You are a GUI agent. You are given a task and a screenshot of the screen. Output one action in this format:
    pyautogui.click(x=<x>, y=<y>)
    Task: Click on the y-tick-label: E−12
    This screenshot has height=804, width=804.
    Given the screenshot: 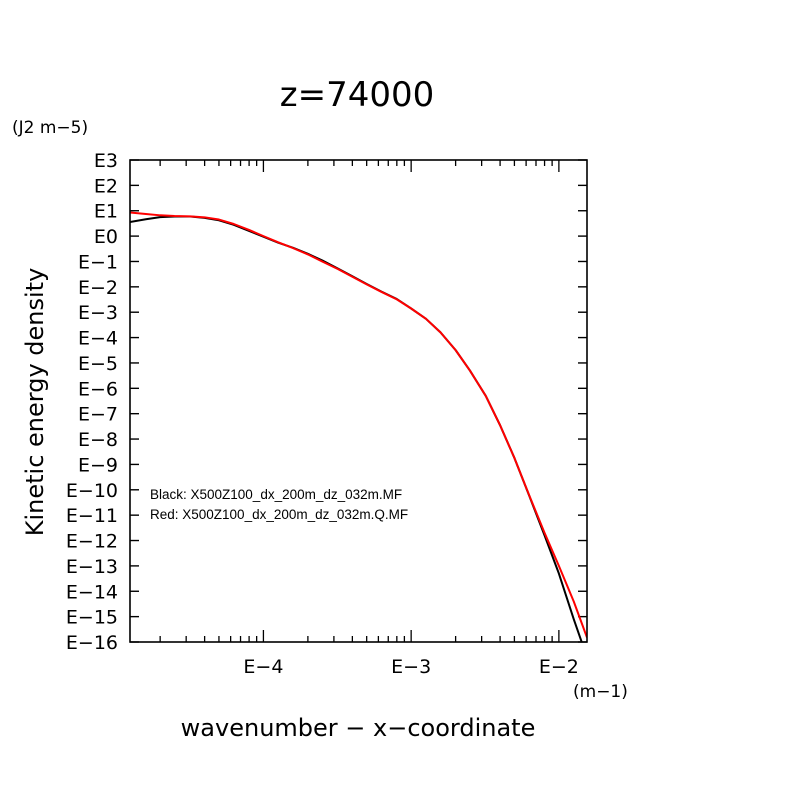 What is the action you would take?
    pyautogui.click(x=92, y=542)
    